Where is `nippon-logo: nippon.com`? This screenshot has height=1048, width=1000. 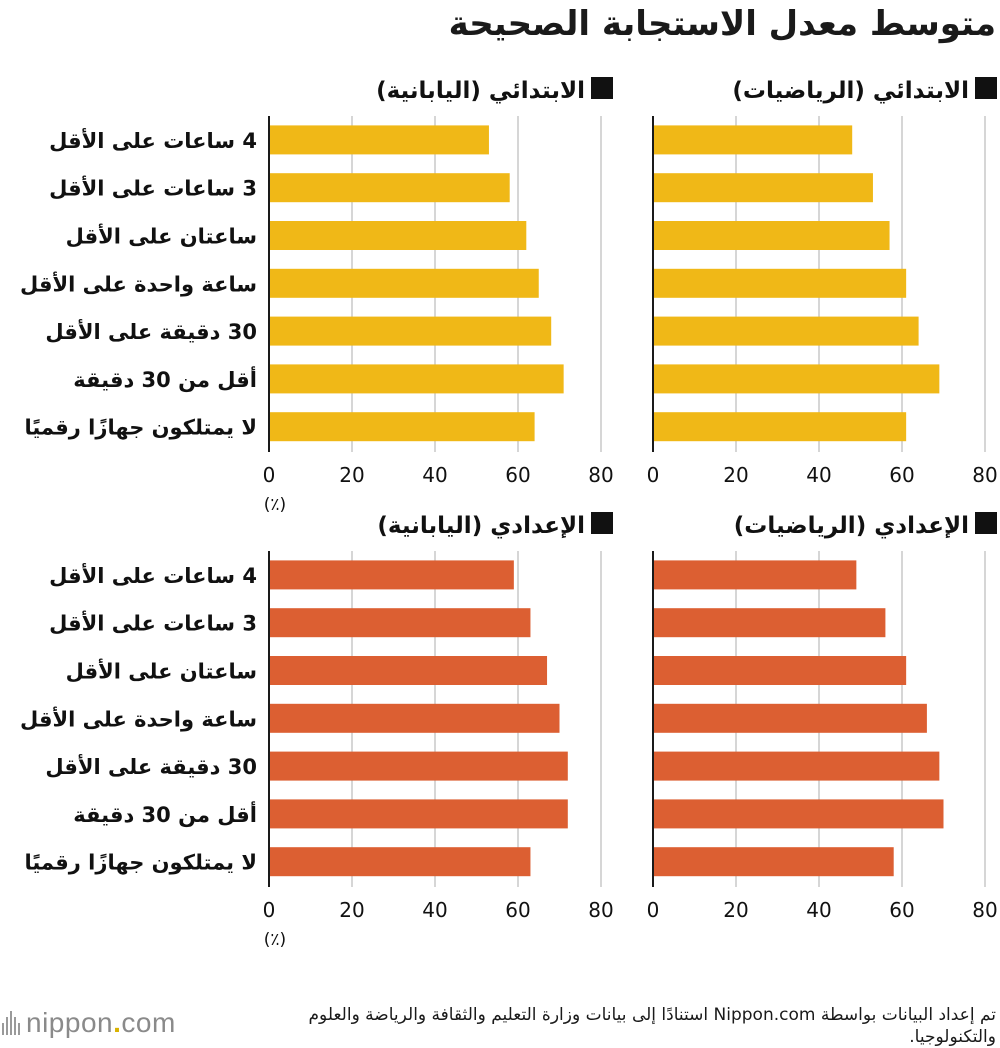 nippon-logo: nippon.com is located at coordinates (89, 1023).